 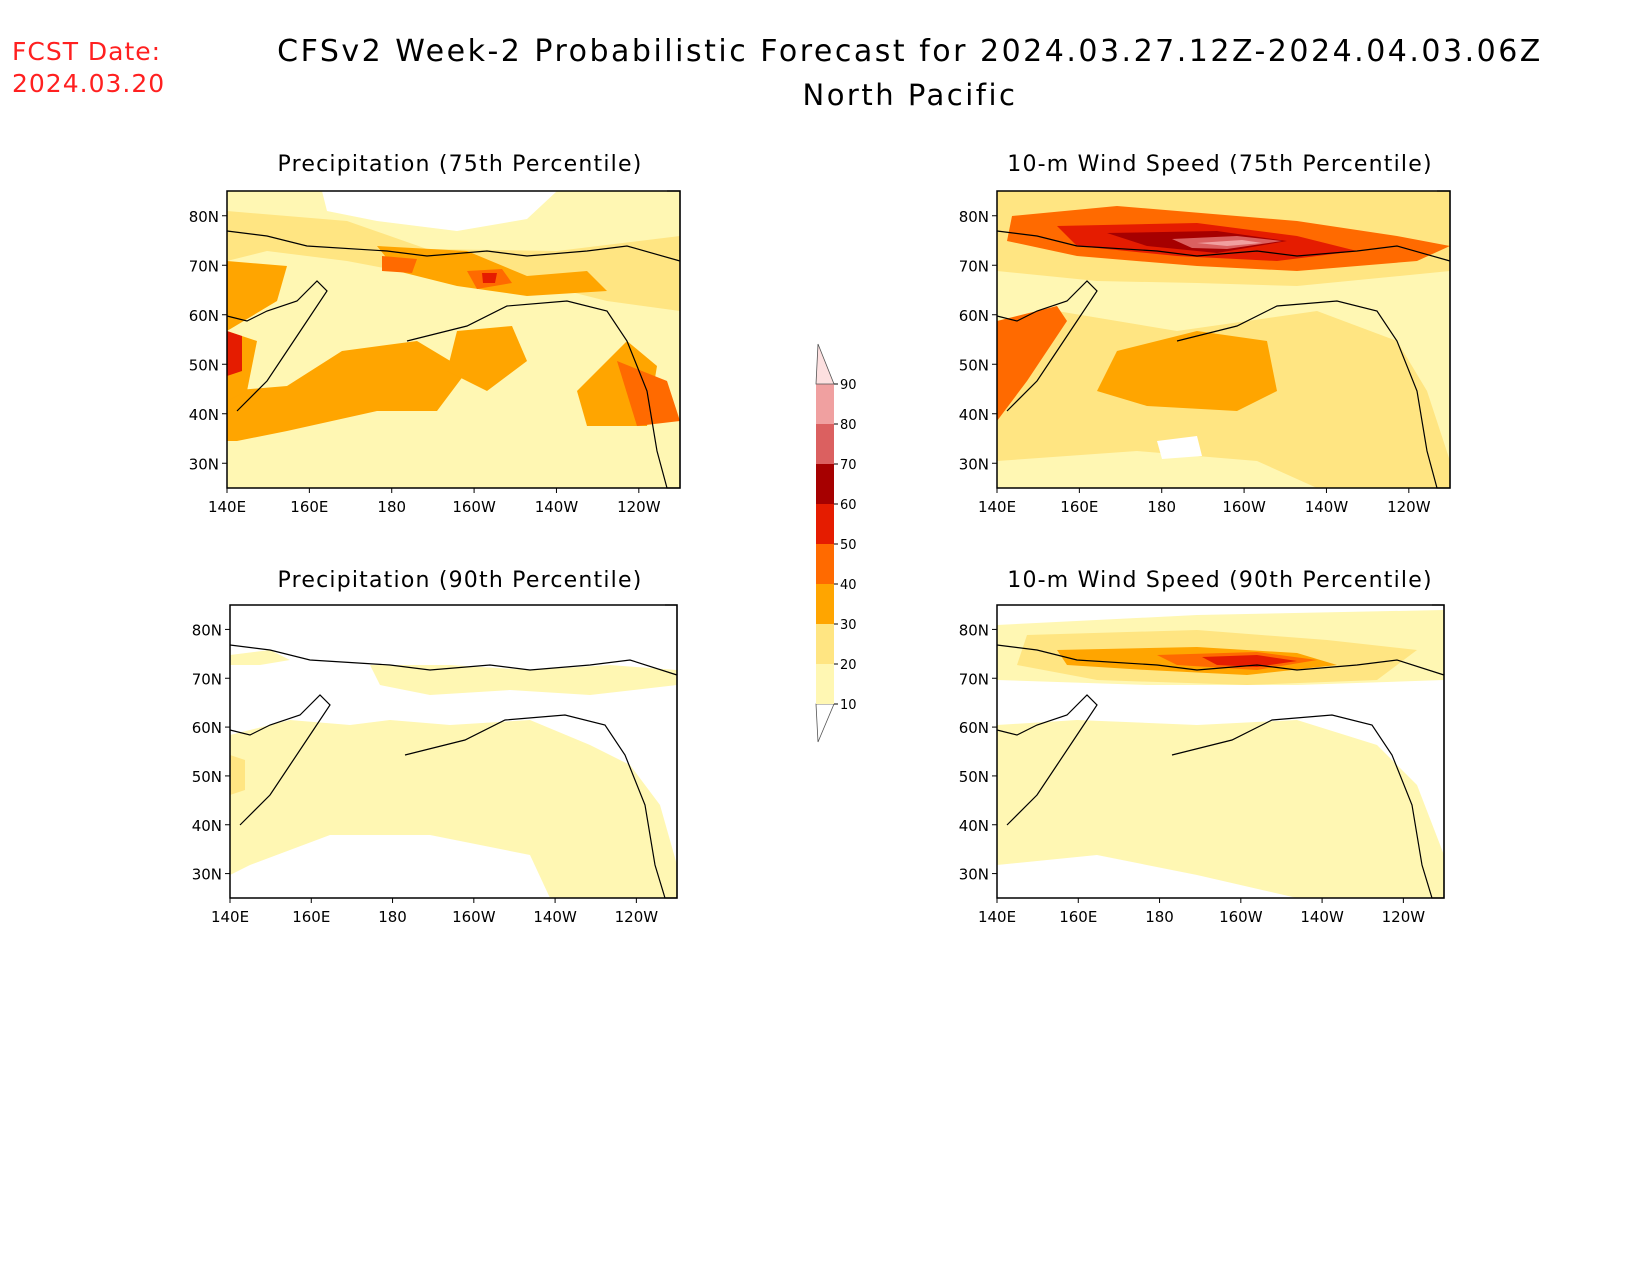 What do you see at coordinates (848, 425) in the screenshot?
I see `colorbar-label: 80` at bounding box center [848, 425].